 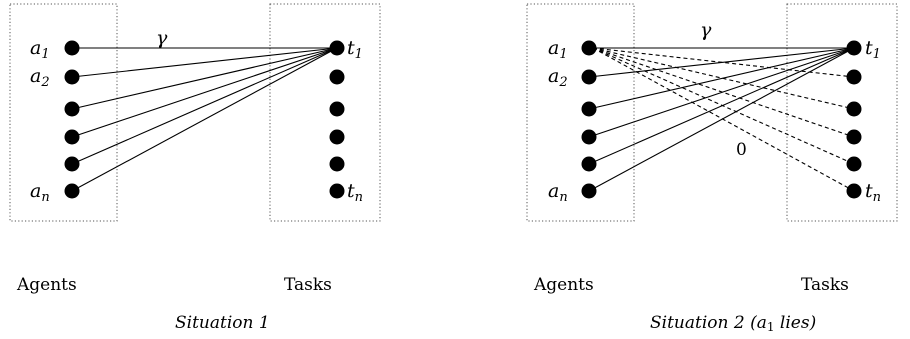 I want to click on caption-situation-1: Situation 1, so click(x=222, y=323).